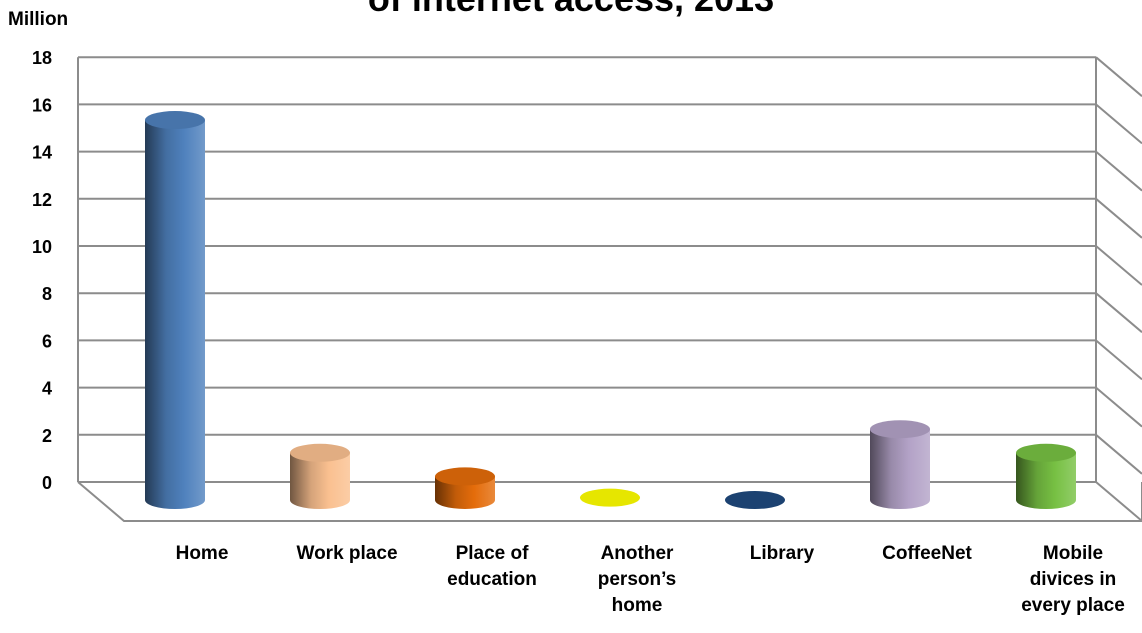  I want to click on y-tick-label: 6, so click(47, 341).